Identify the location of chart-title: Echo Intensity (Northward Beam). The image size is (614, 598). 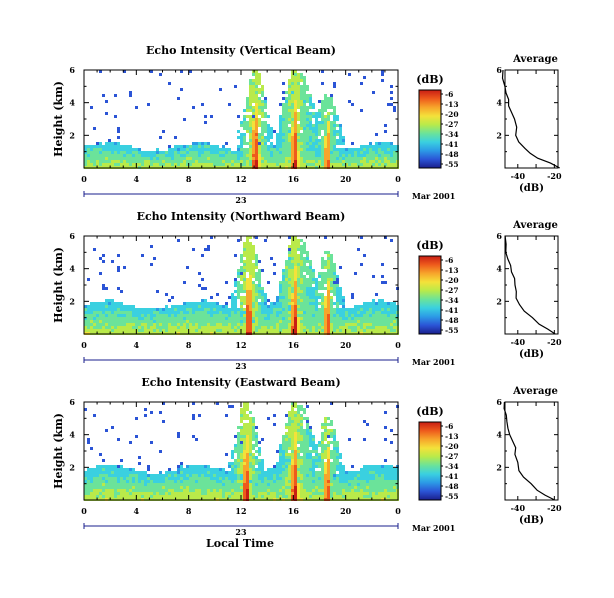
(241, 216).